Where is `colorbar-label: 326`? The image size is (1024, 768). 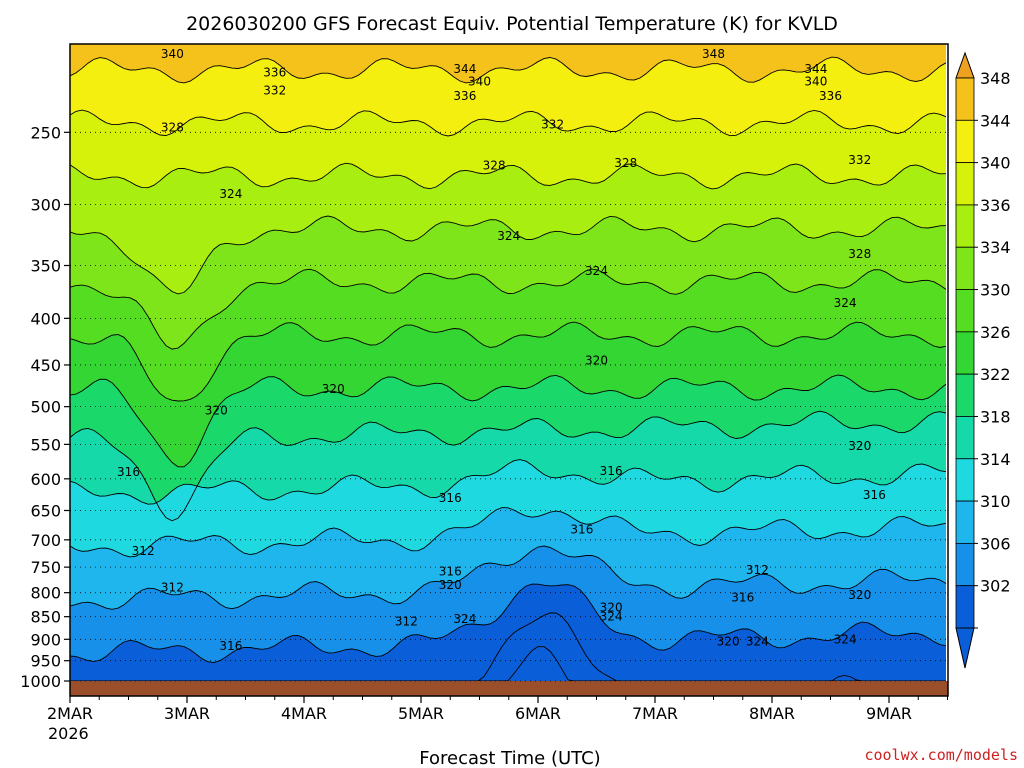
colorbar-label: 326 is located at coordinates (995, 332).